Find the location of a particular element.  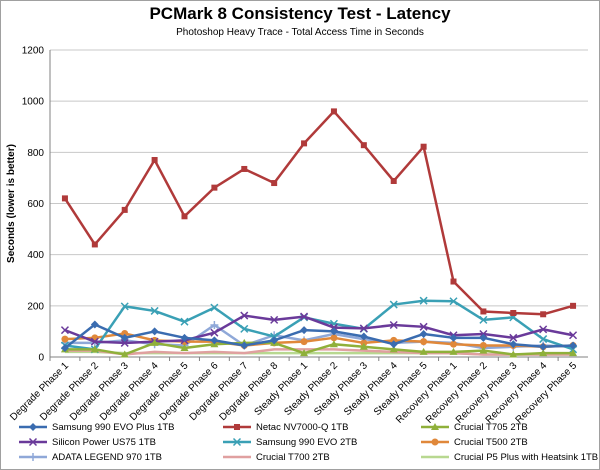

y-axis-label: Seconds (lower is better) is located at coordinates (11, 203).